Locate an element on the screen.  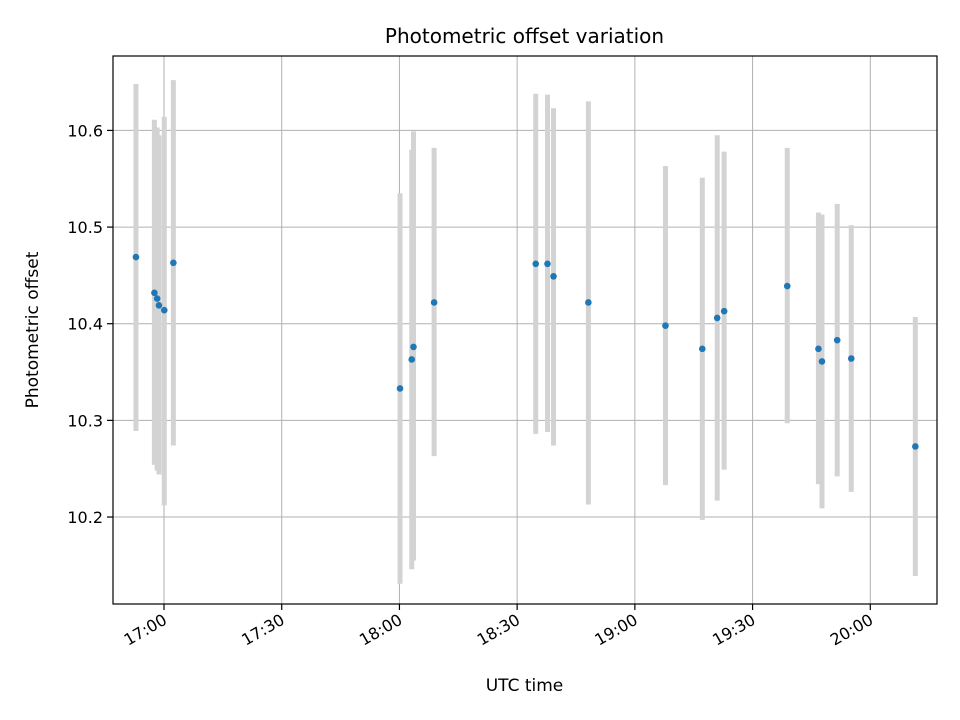
x-axis-title: UTC time is located at coordinates (525, 686).